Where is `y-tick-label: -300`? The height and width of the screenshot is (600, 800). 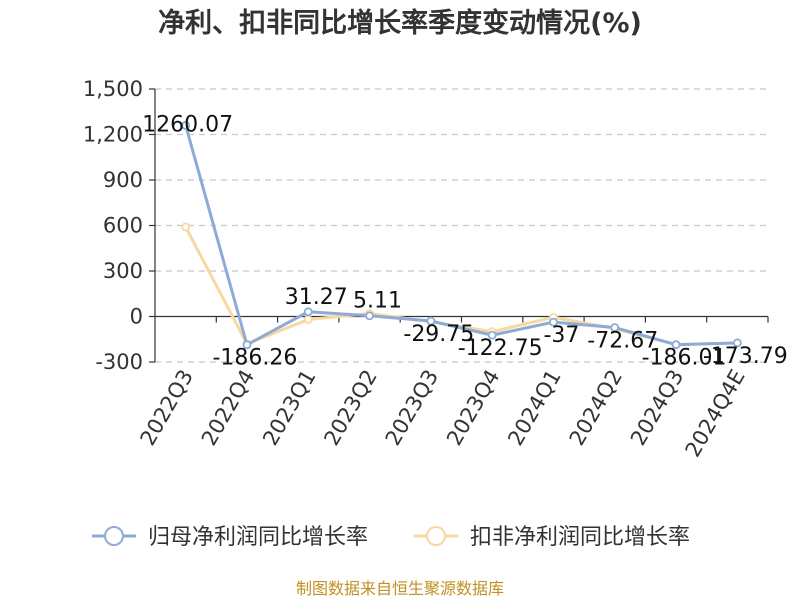
y-tick-label: -300 is located at coordinates (119, 362).